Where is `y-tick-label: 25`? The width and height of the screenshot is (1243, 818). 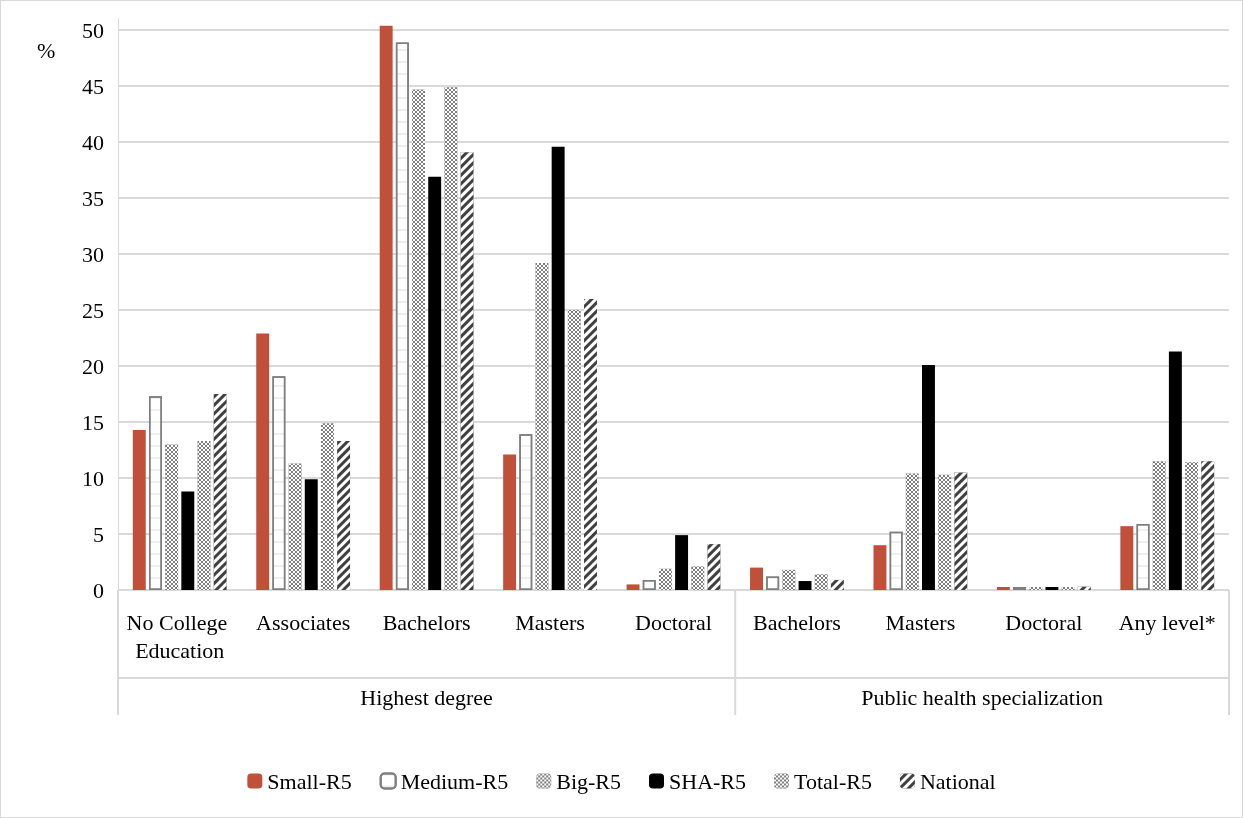 y-tick-label: 25 is located at coordinates (93, 310).